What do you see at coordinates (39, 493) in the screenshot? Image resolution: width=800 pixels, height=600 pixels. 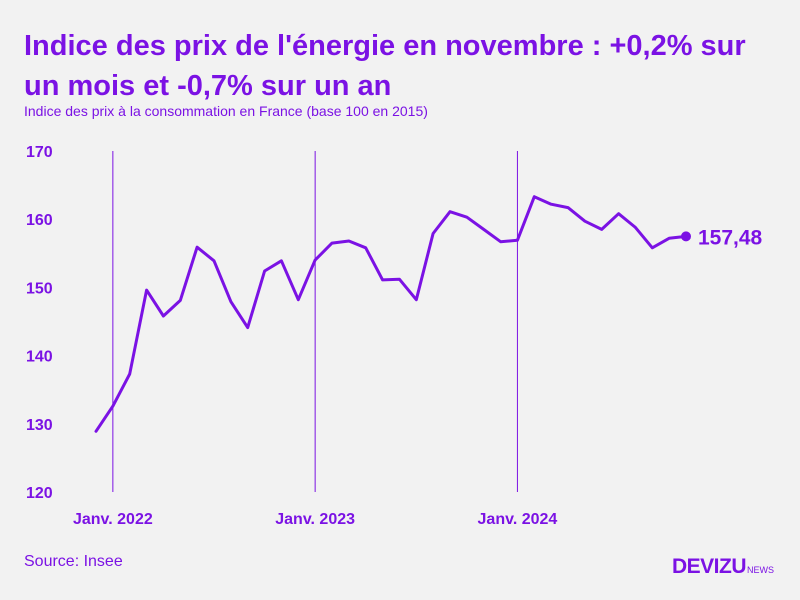 I see `y-tick-label: 120` at bounding box center [39, 493].